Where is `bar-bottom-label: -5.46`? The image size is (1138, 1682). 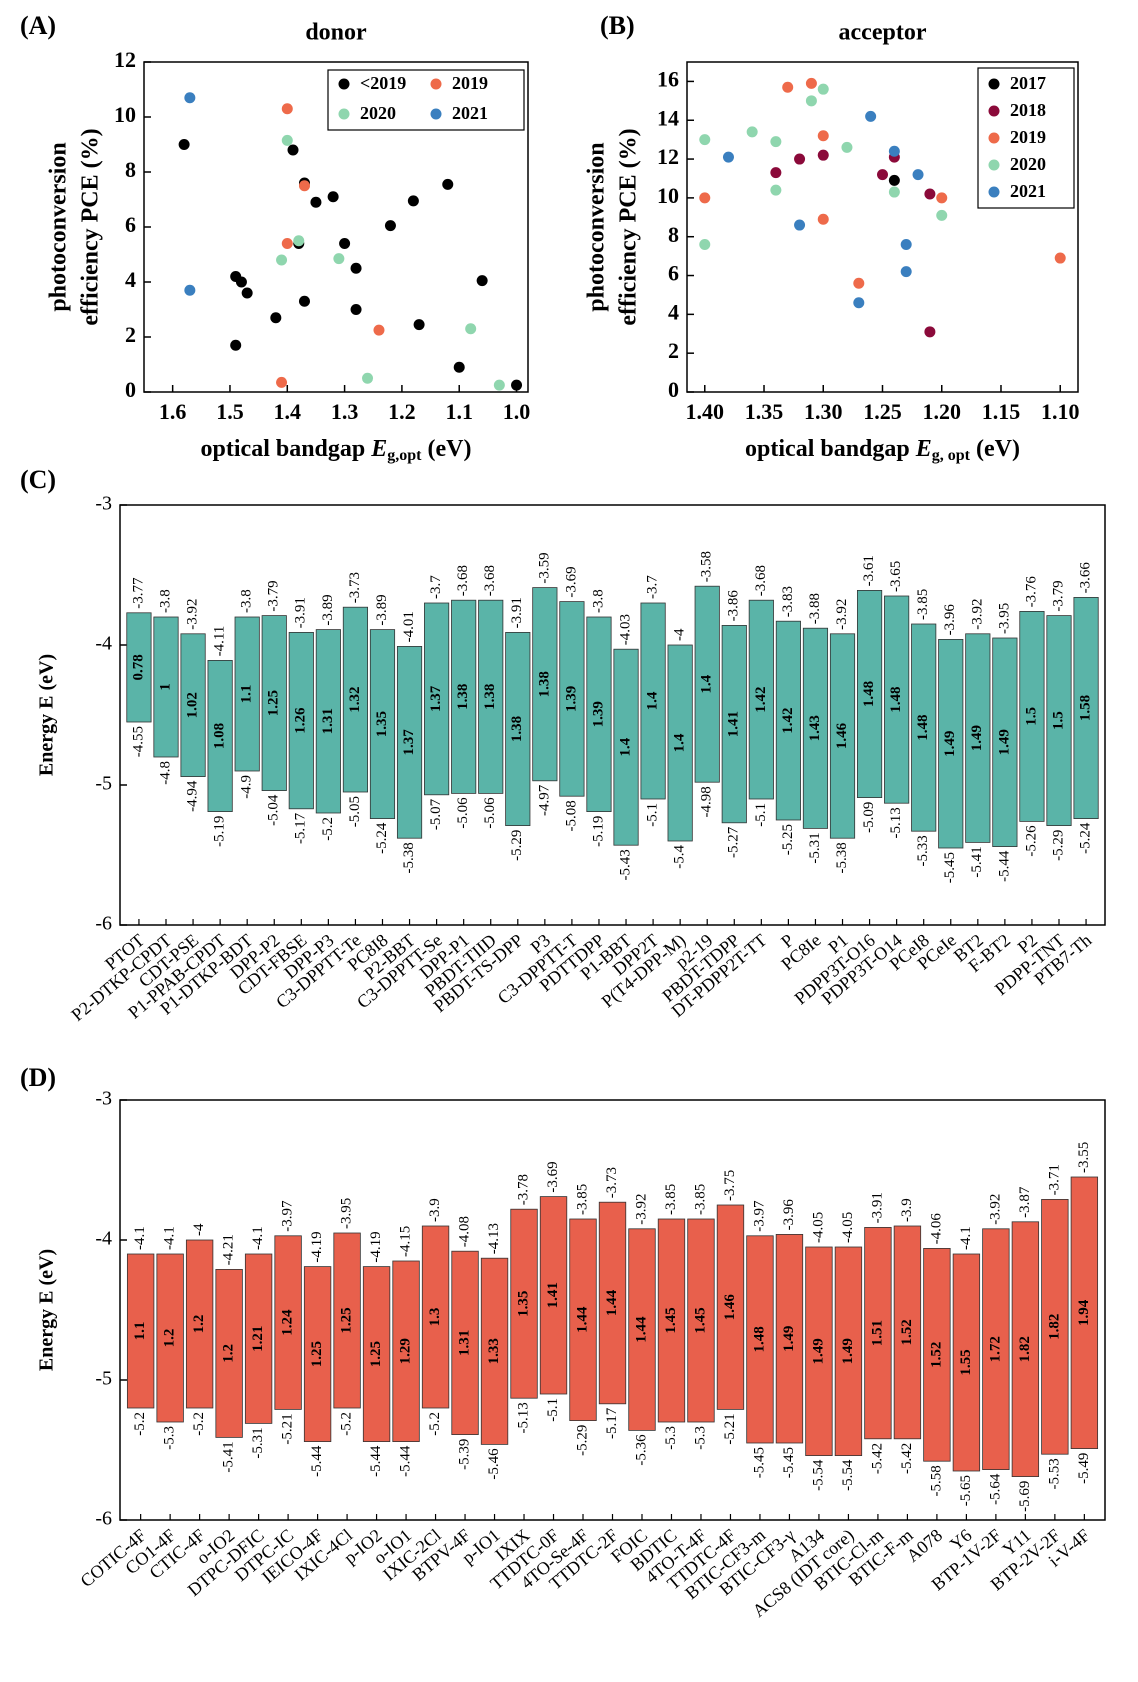 bar-bottom-label: -5.46 is located at coordinates (494, 1464).